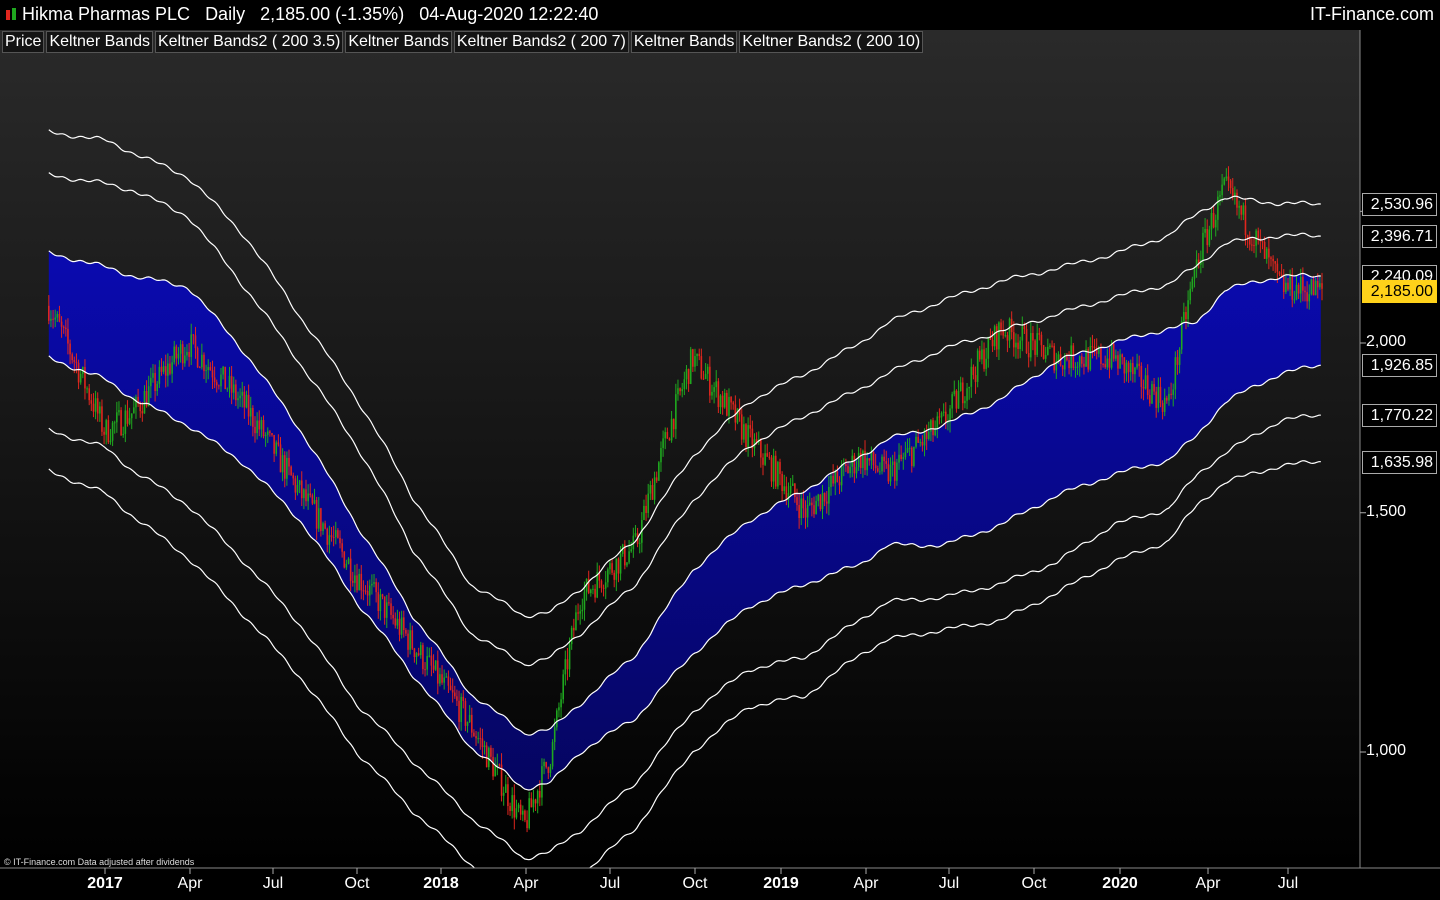 The width and height of the screenshot is (1440, 900). Describe the element at coordinates (398, 42) in the screenshot. I see `legend-item-keltner-2: Keltner Bands` at that location.